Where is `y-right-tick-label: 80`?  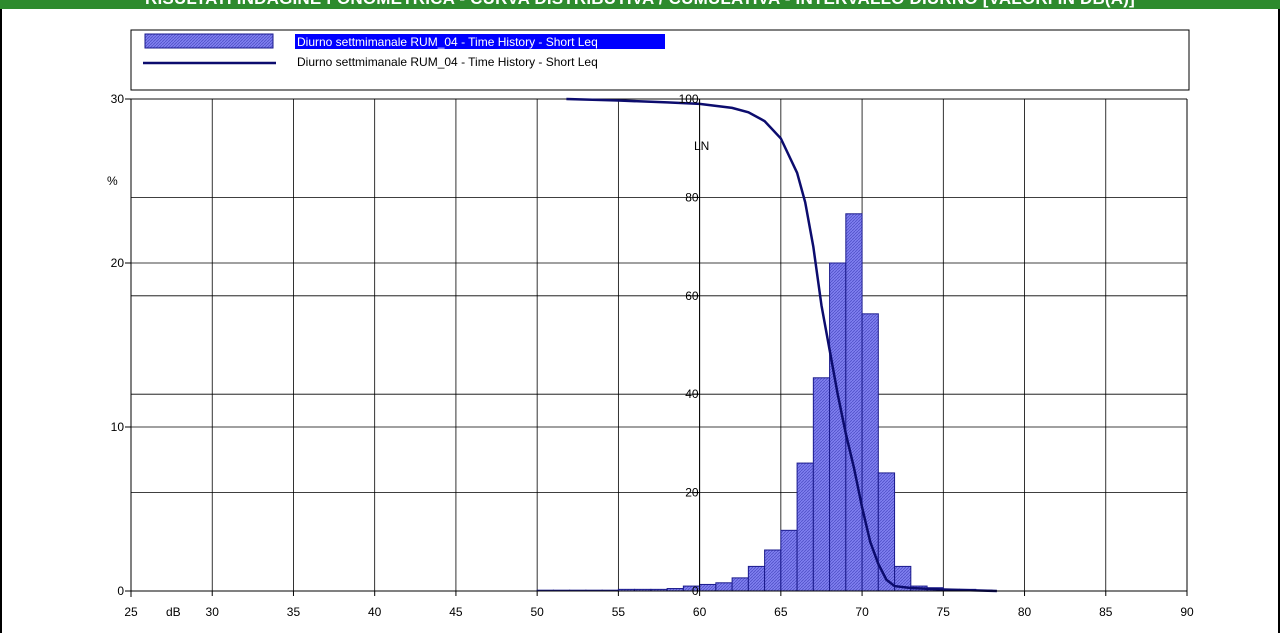 y-right-tick-label: 80 is located at coordinates (692, 197).